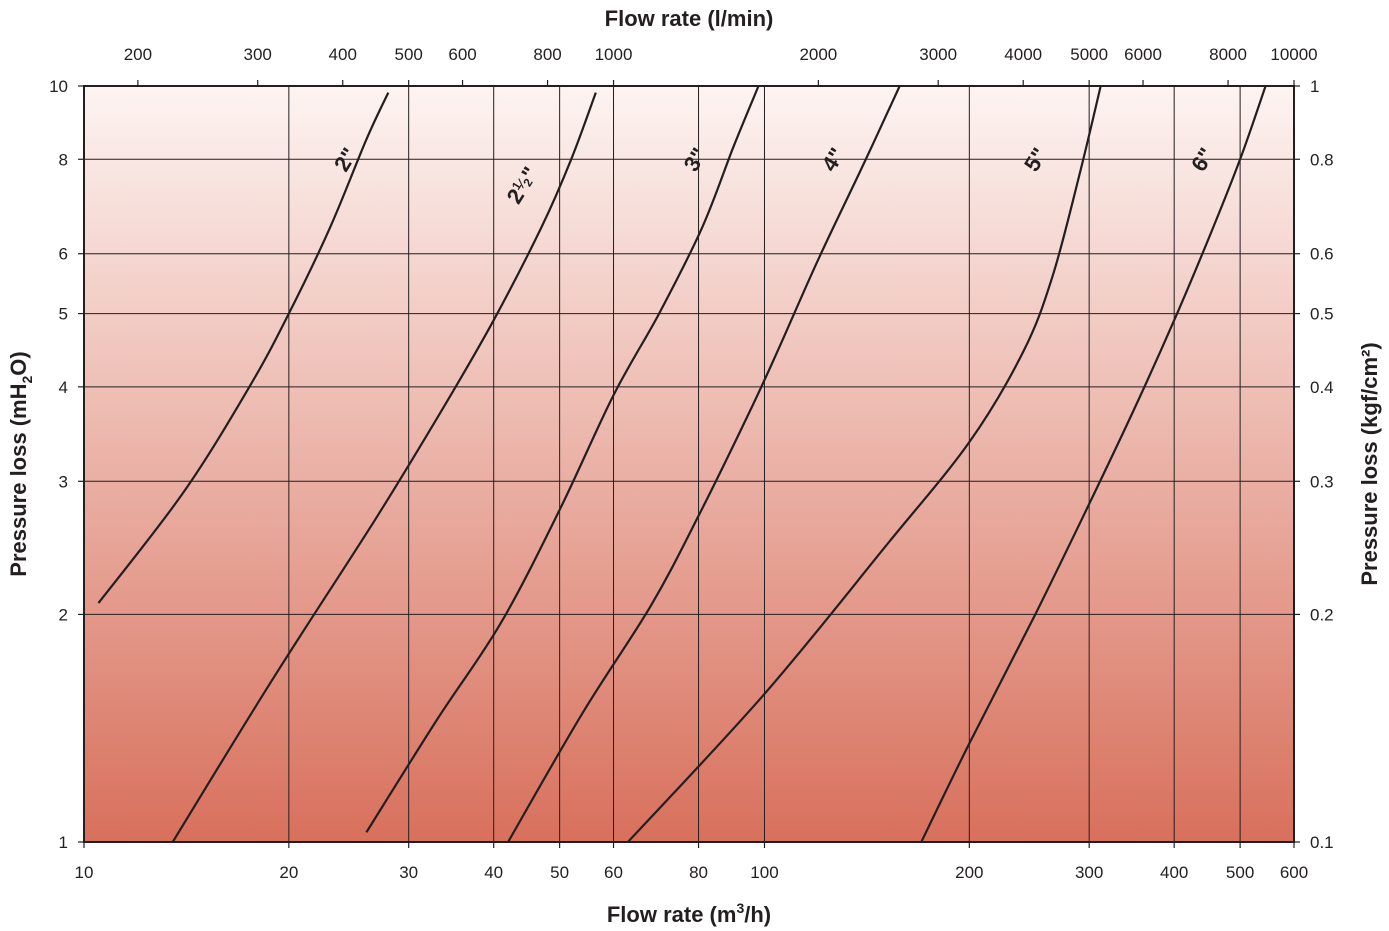 The width and height of the screenshot is (1389, 931). Describe the element at coordinates (1369, 463) in the screenshot. I see `y-axis-right-title: Pressure loss (kgf/cm²)` at that location.